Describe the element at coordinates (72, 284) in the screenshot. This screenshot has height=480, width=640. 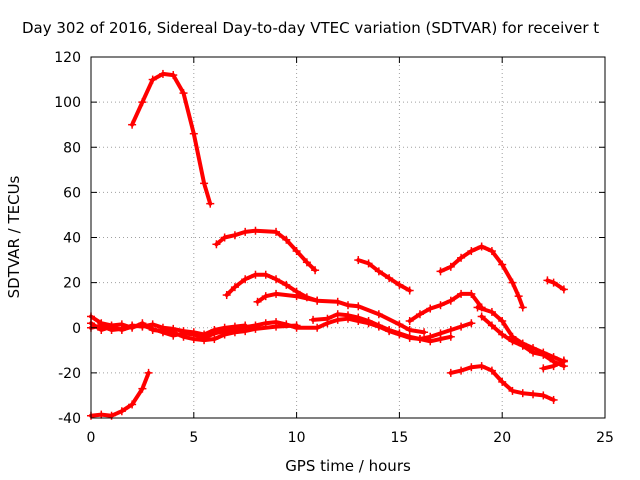
I see `y-tick-label: 20` at that location.